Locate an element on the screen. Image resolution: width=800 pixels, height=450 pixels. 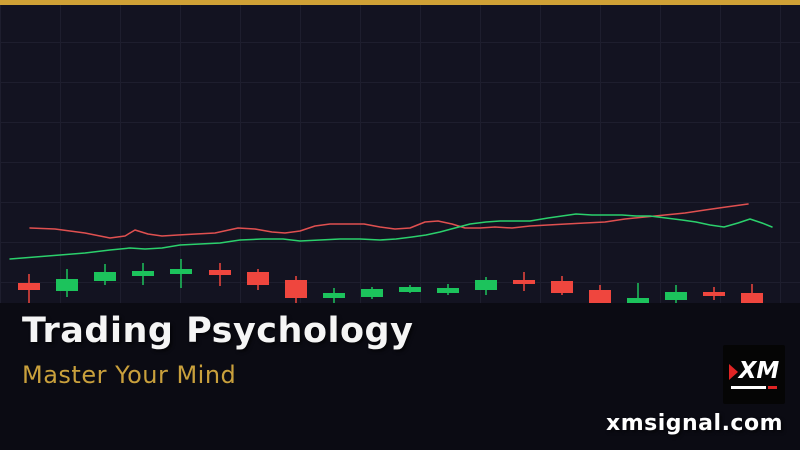
underline-red-segment is located at coordinates (772, 387).